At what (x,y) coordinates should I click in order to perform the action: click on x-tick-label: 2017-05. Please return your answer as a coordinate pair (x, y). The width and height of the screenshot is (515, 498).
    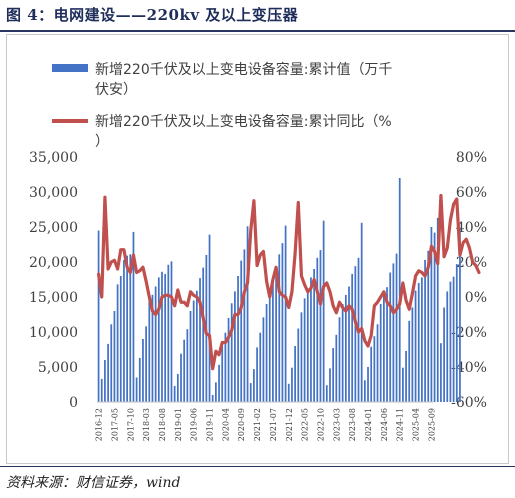
    Looking at the image, I should click on (114, 424).